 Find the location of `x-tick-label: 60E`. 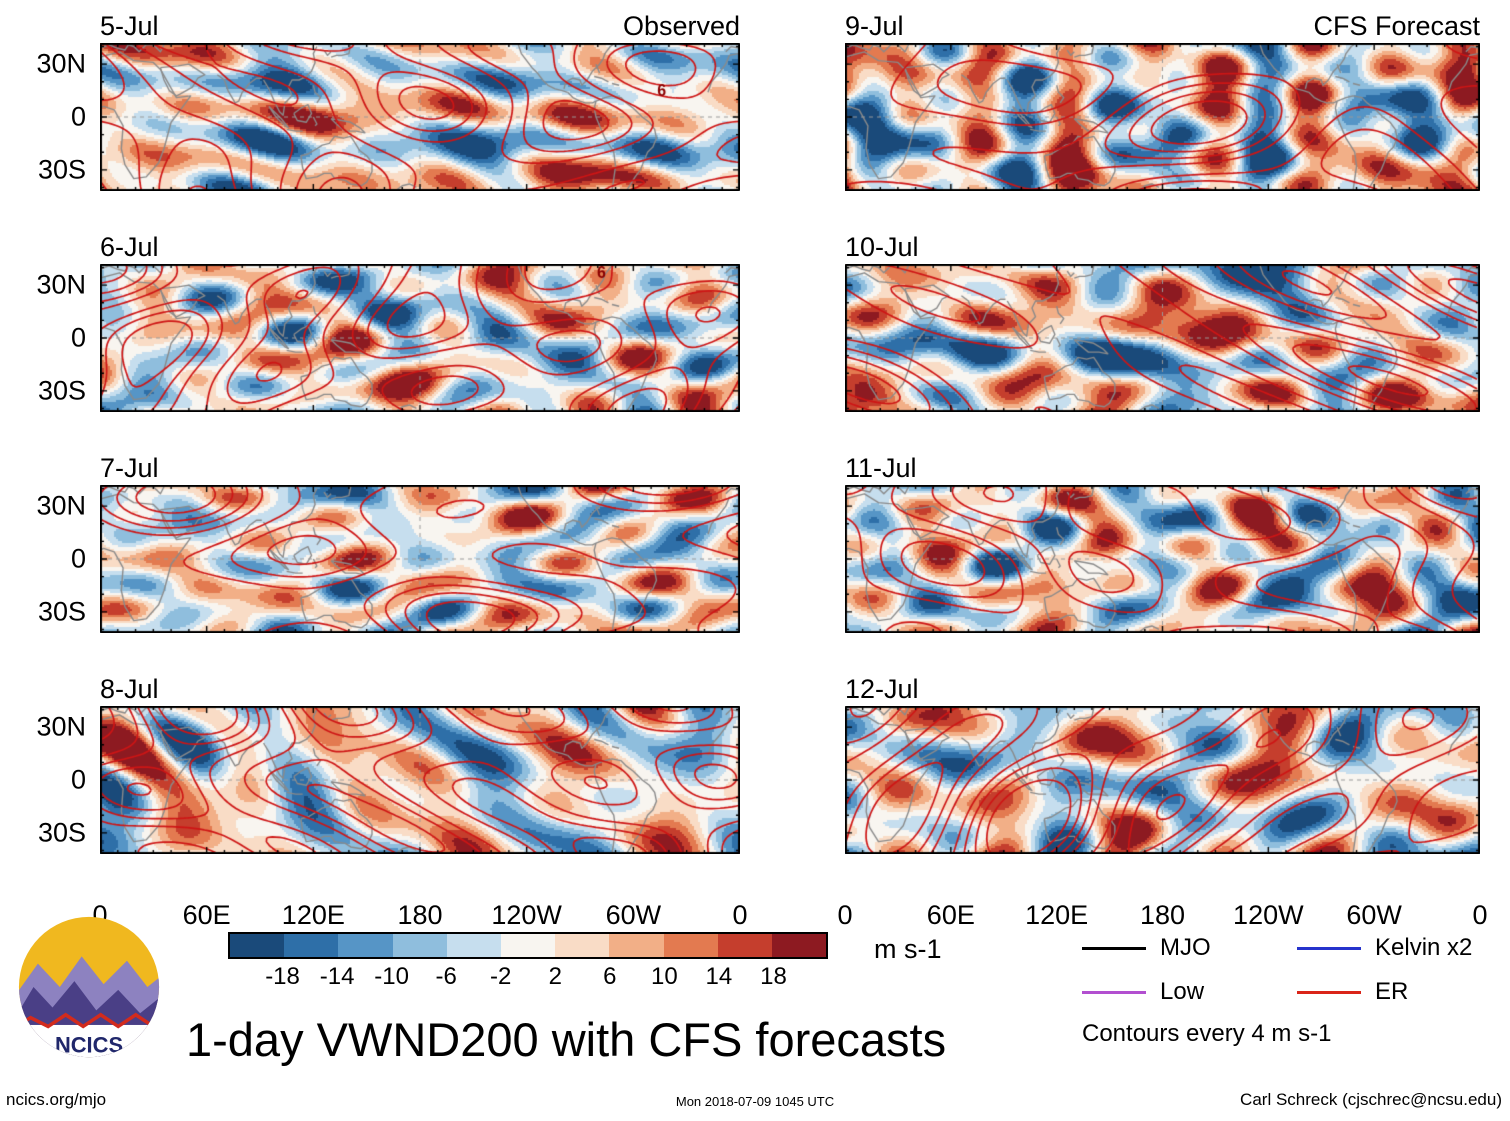

x-tick-label: 60E is located at coordinates (206, 915).